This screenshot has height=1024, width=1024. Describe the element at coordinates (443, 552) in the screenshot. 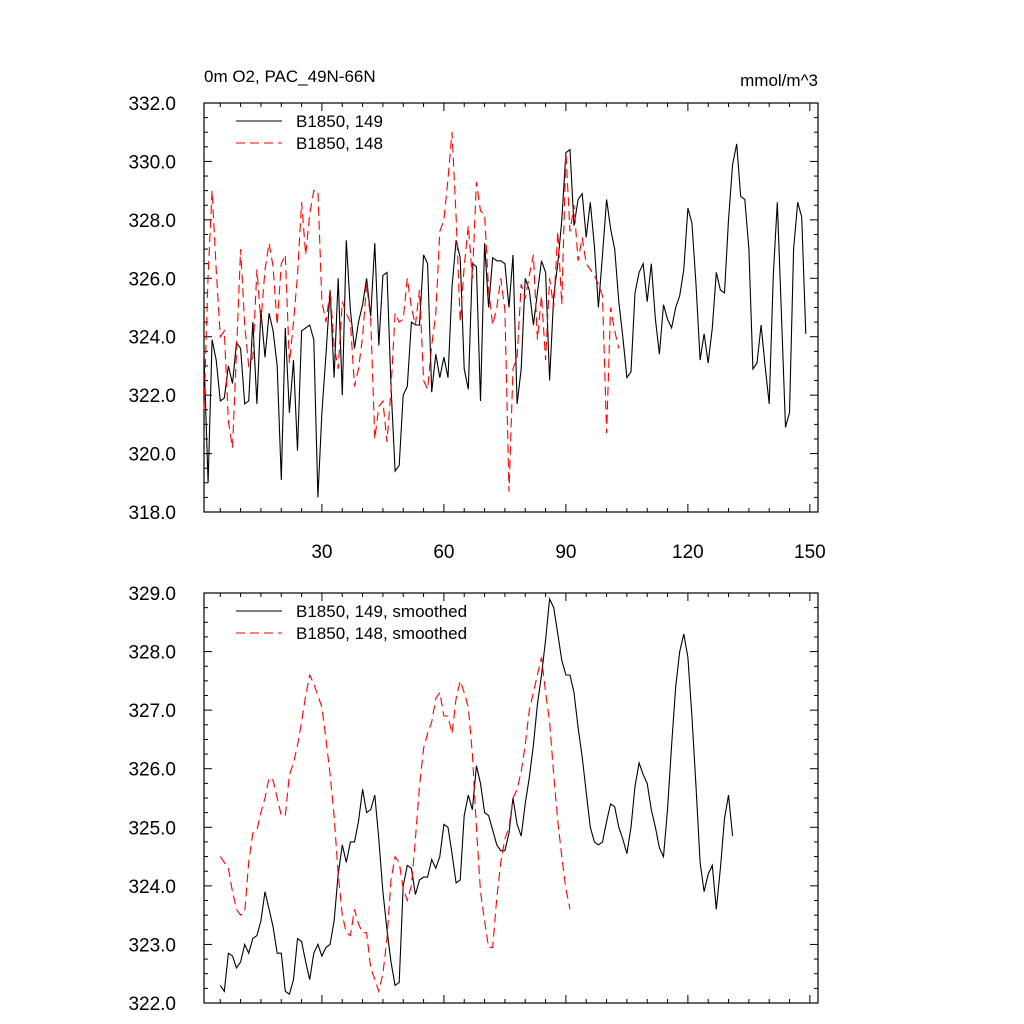

I see `x-tick-label: 60` at that location.